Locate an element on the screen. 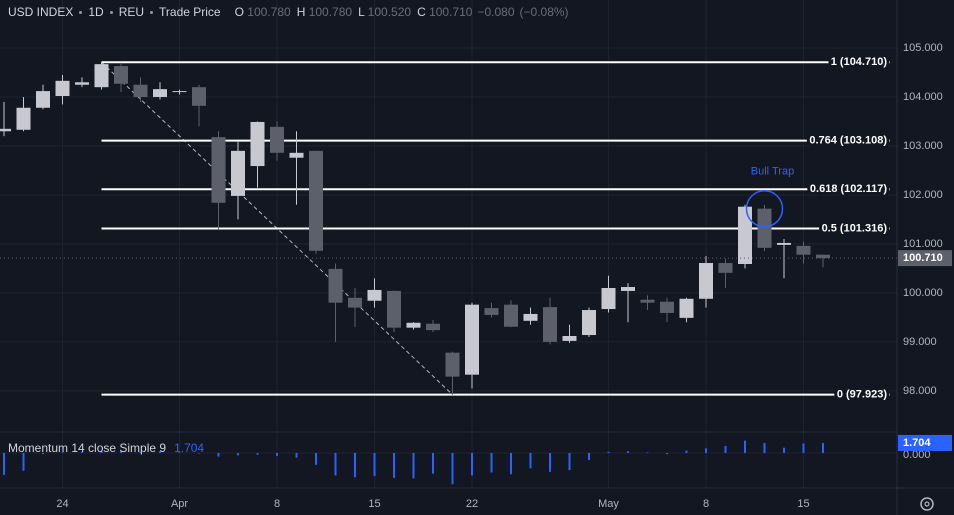  fib-label: 1 (104.710) is located at coordinates (859, 62).